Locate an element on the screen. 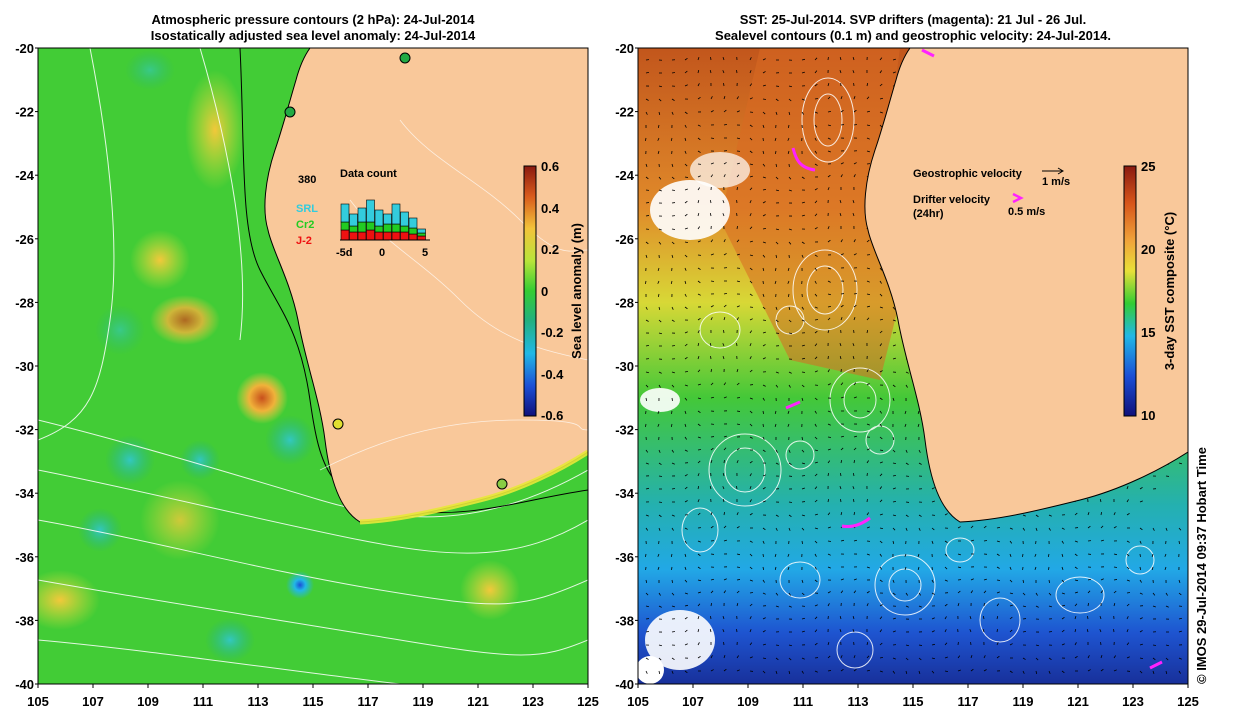 The height and width of the screenshot is (720, 1250). left-lon-tick: 111 is located at coordinates (203, 701).